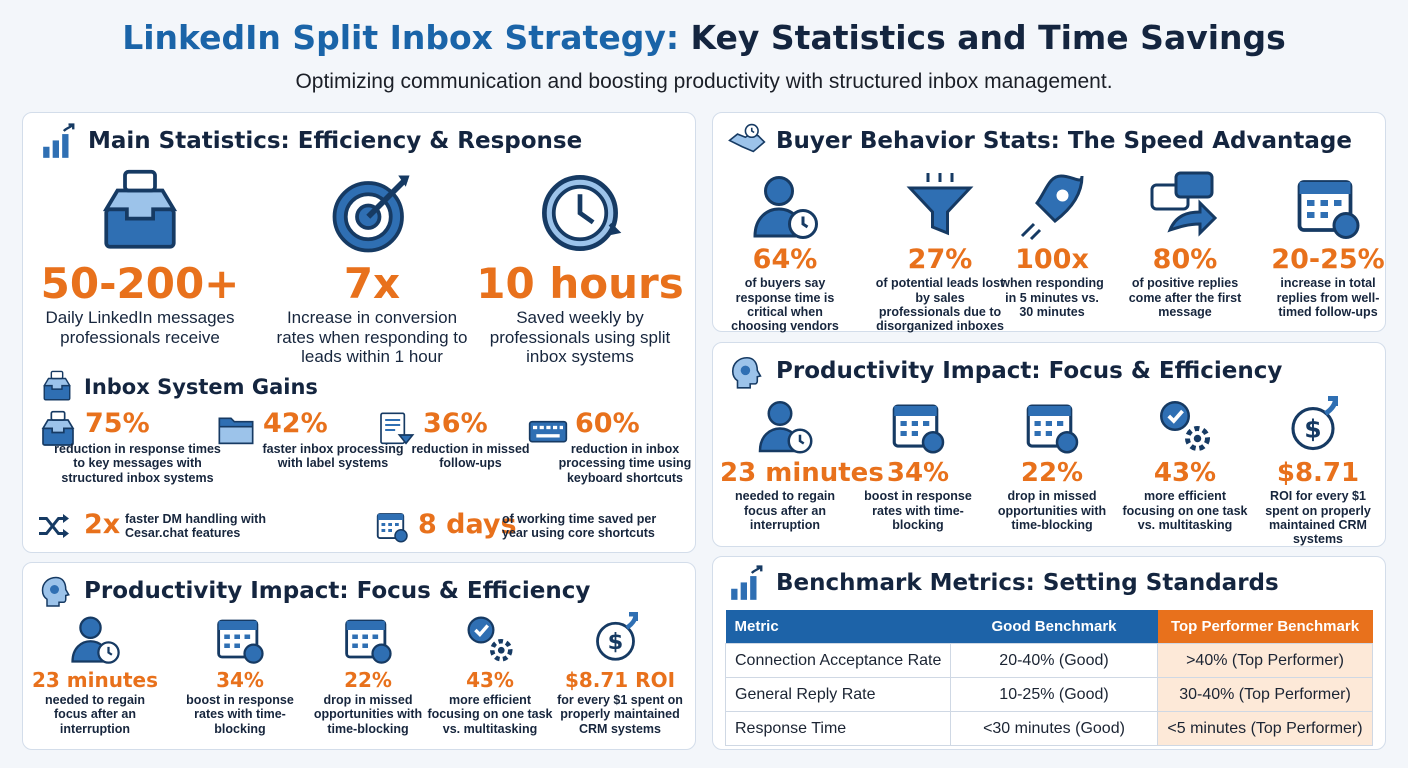 The width and height of the screenshot is (1408, 768). I want to click on item-label: reduction in missed follow-ups, so click(470, 456).